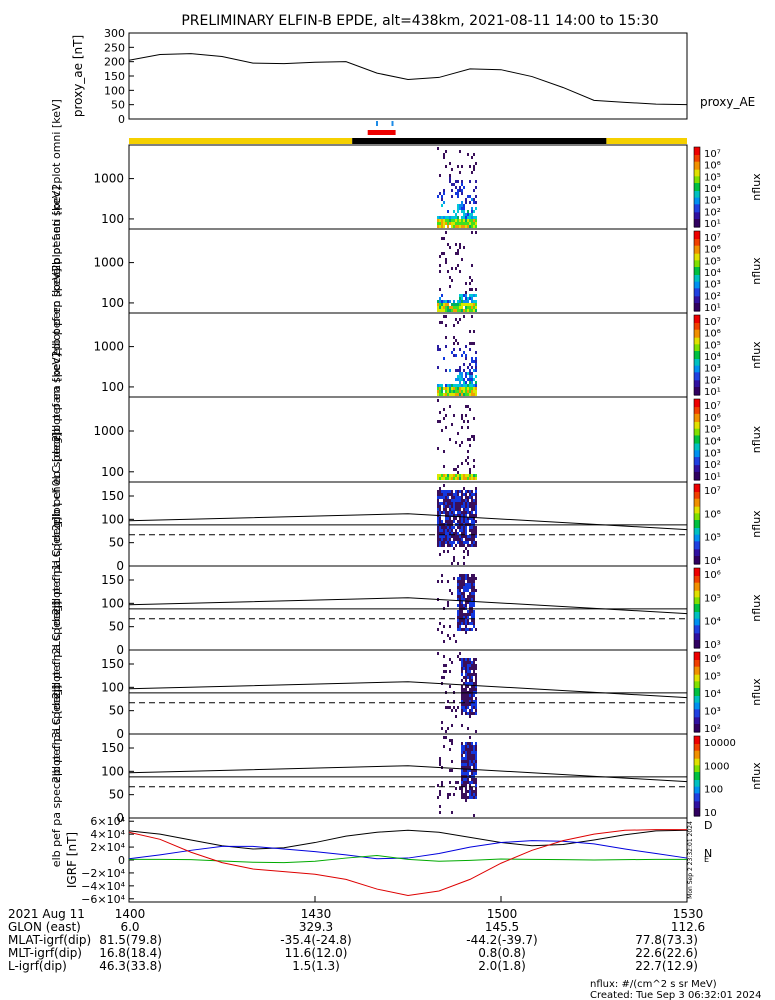 Image resolution: width=775 pixels, height=1000 pixels. I want to click on colorbar-tick-label: 10⁵, so click(712, 598).